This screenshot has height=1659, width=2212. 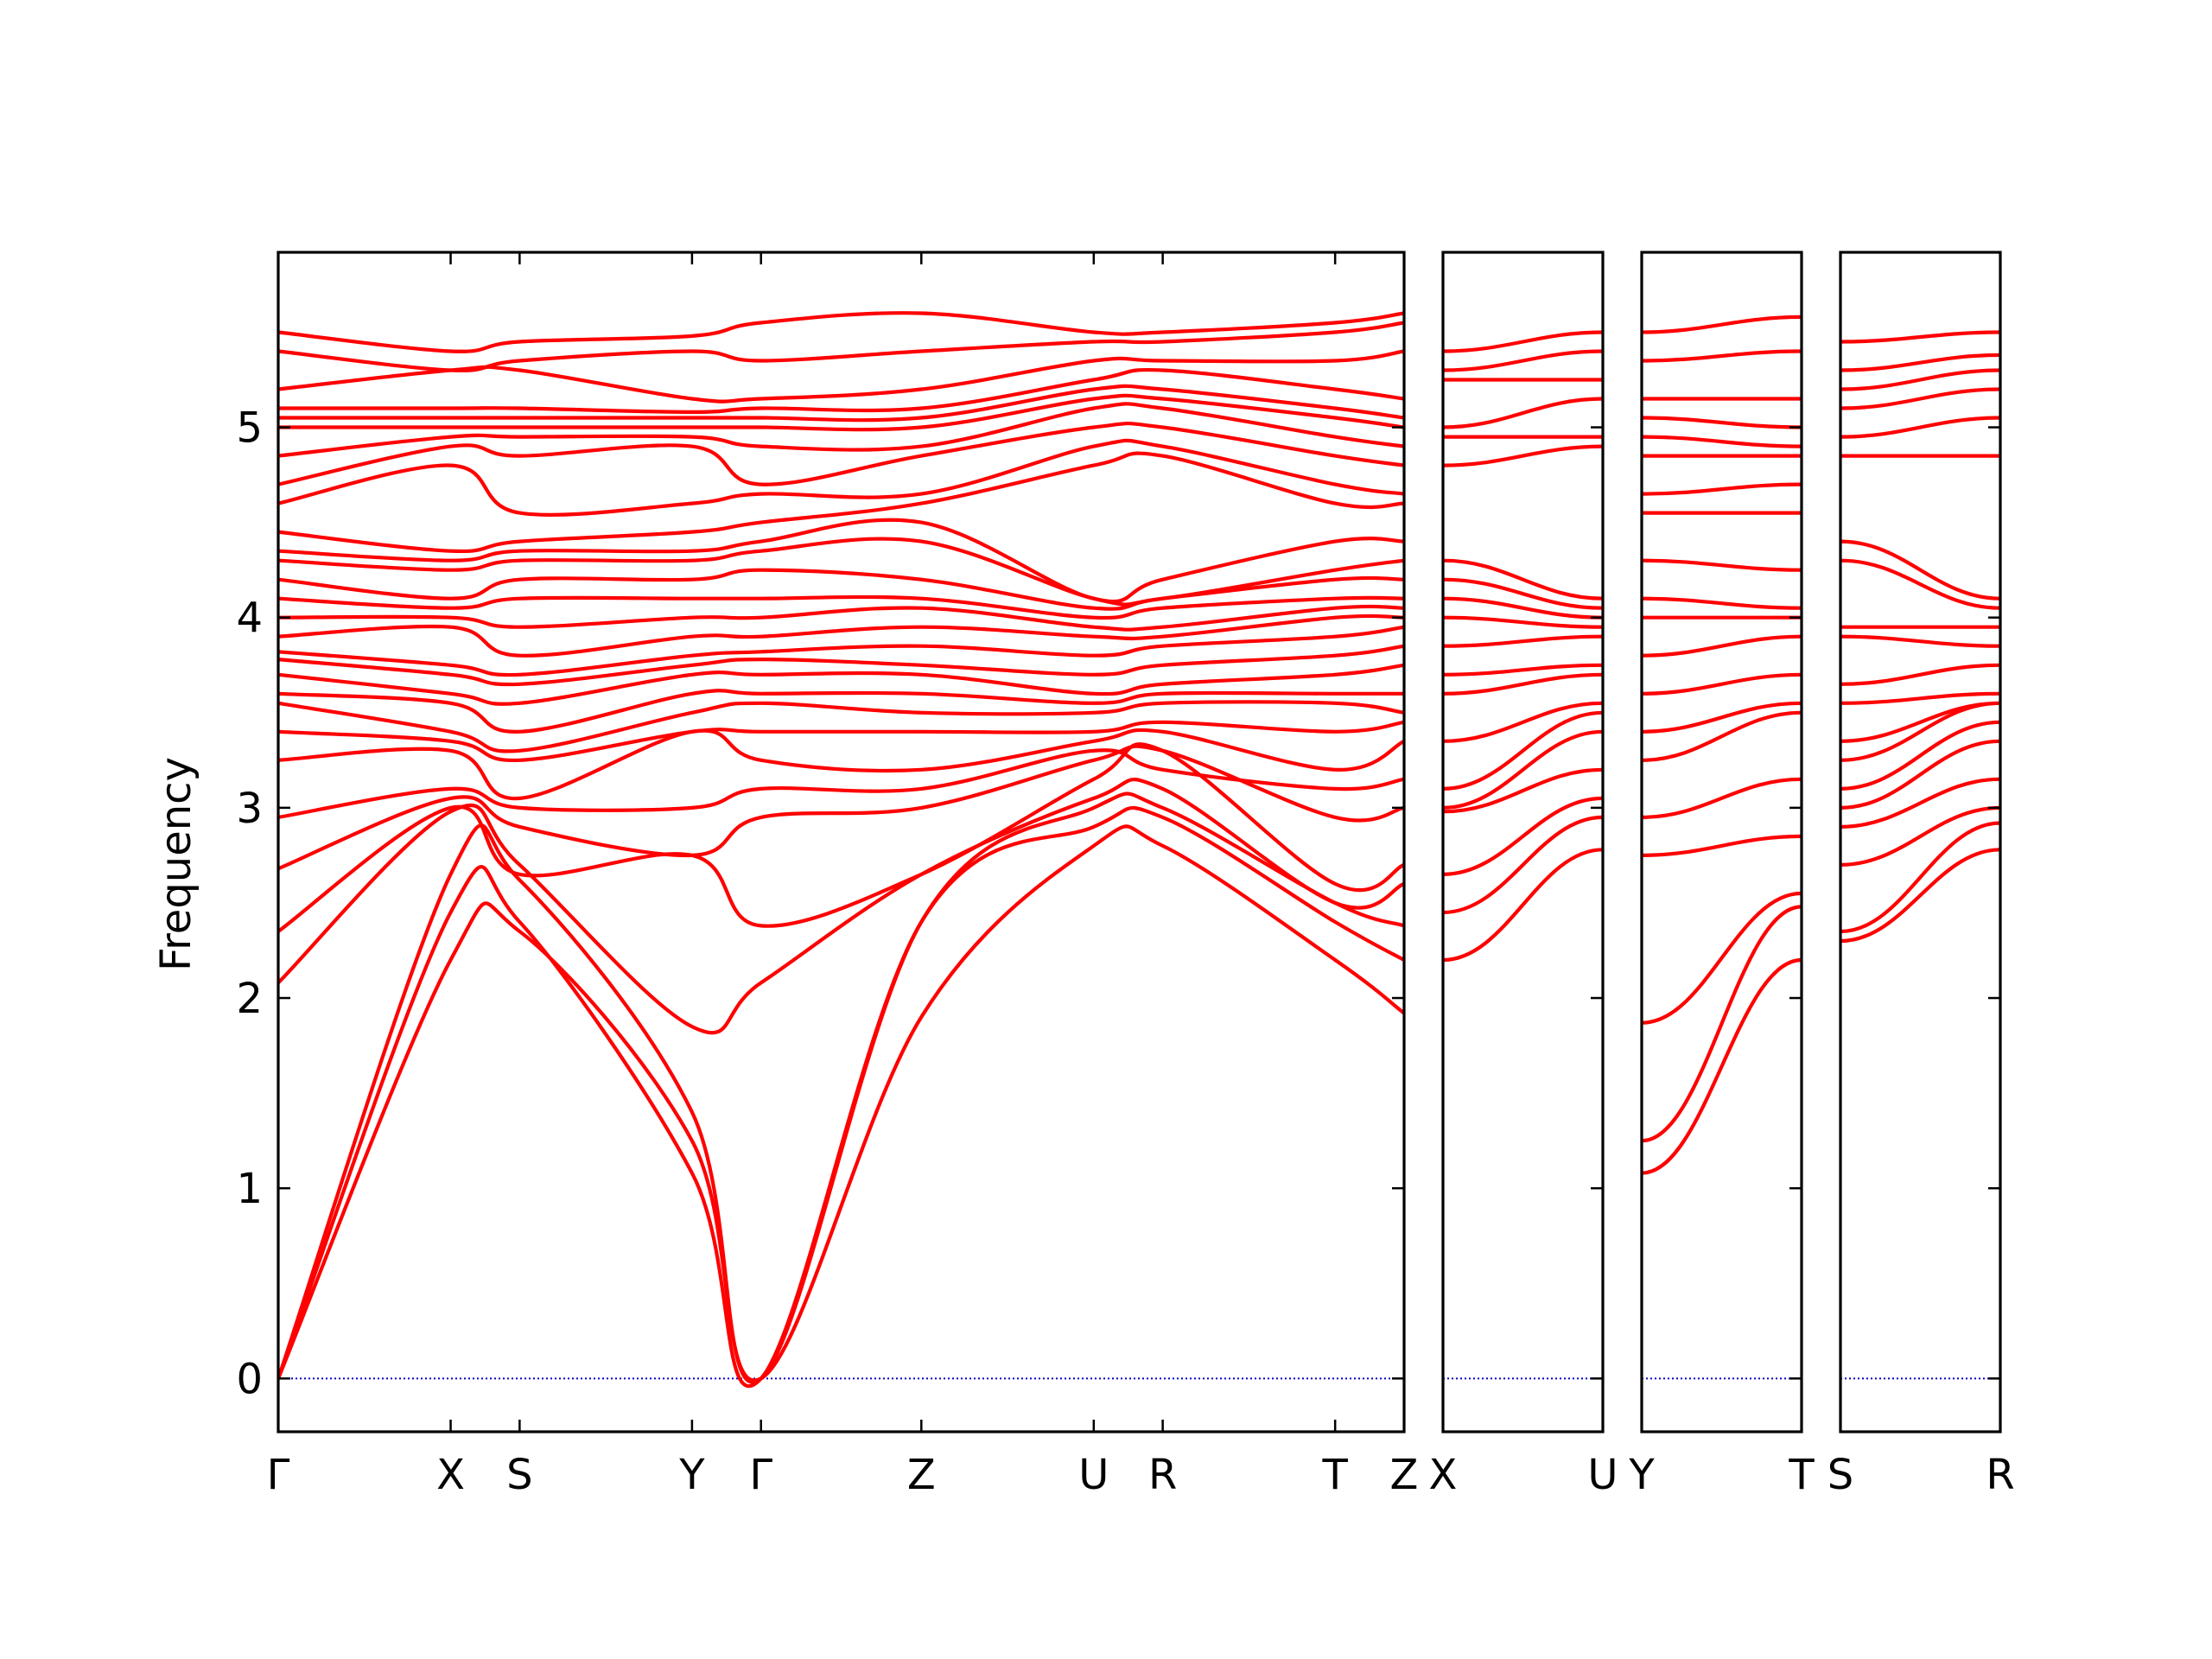 What do you see at coordinates (176, 864) in the screenshot?
I see `y-axis-label: Frequency` at bounding box center [176, 864].